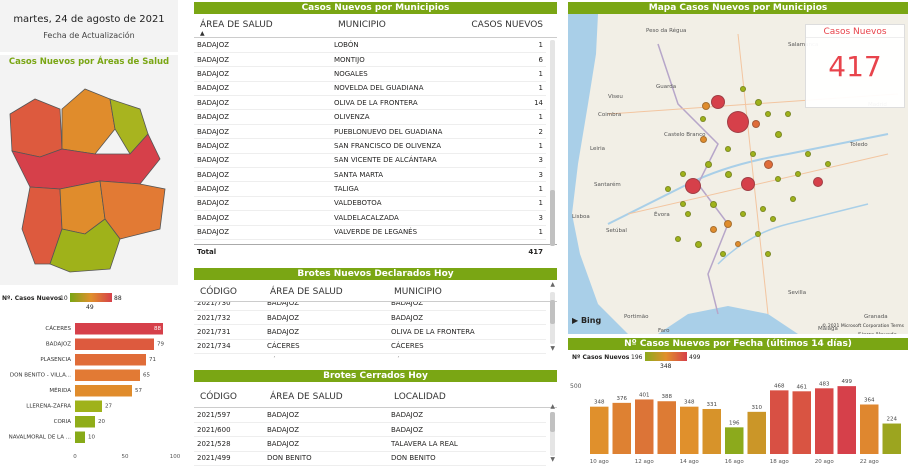 This screenshot has height=466, width=908. What do you see at coordinates (370, 161) in the screenshot?
I see `table-row: BADAJOZ SAN VICENTE DE ALCÁNTARA 3` at bounding box center [370, 161].